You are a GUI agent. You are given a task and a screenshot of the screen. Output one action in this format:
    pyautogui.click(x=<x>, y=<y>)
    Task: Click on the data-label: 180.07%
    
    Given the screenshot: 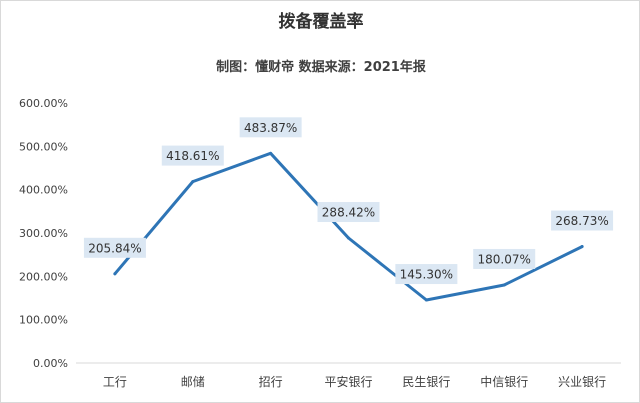 What is the action you would take?
    pyautogui.click(x=504, y=259)
    